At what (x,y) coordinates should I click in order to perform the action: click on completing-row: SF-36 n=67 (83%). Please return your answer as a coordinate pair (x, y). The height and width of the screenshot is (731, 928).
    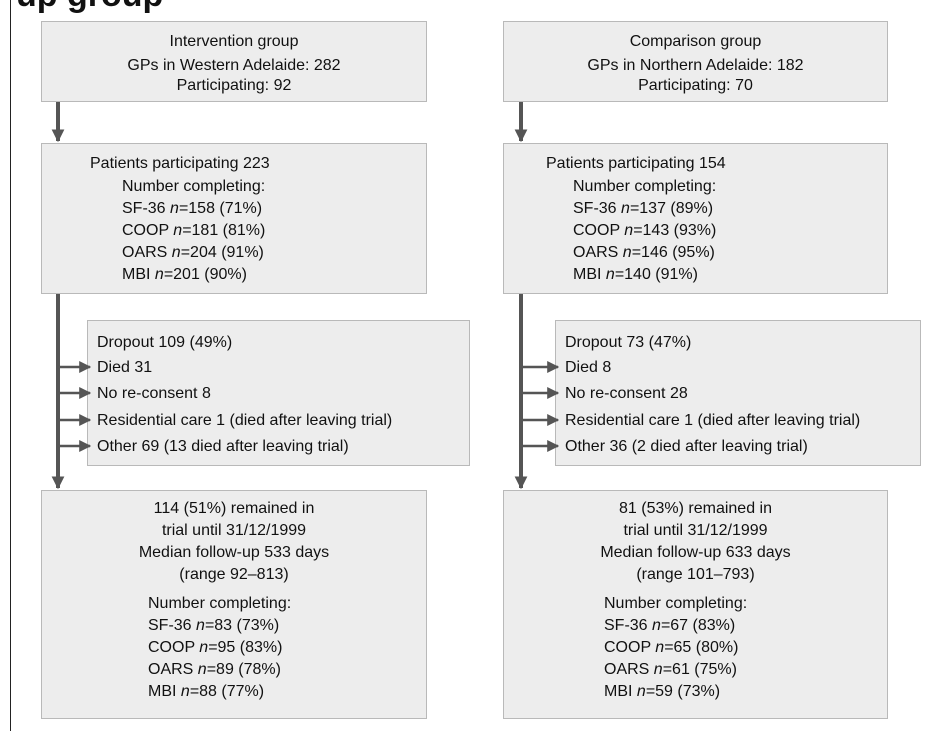
    Looking at the image, I should click on (670, 625).